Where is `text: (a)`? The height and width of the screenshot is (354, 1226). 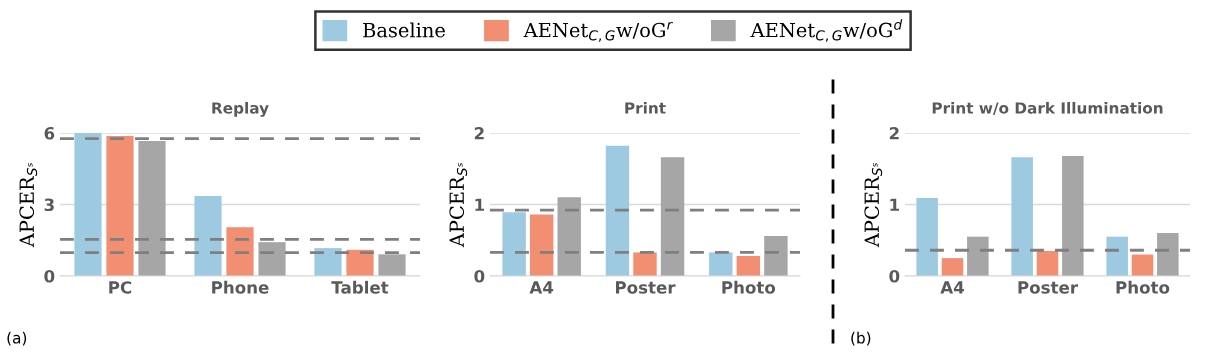
text: (a) is located at coordinates (17, 338).